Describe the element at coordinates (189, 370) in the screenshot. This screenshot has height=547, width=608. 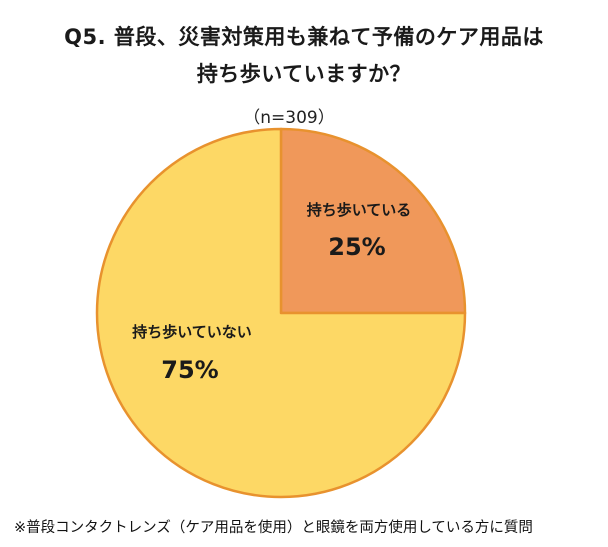
I see `slice-value-not-carry: 75%` at that location.